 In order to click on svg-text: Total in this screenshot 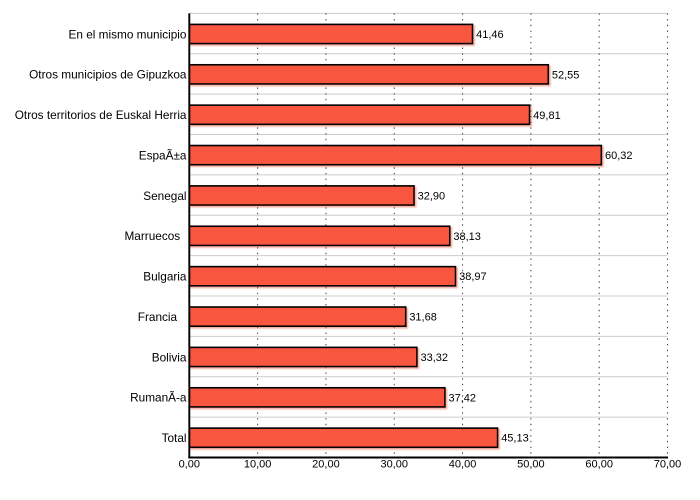, I will do `click(174, 438)`.